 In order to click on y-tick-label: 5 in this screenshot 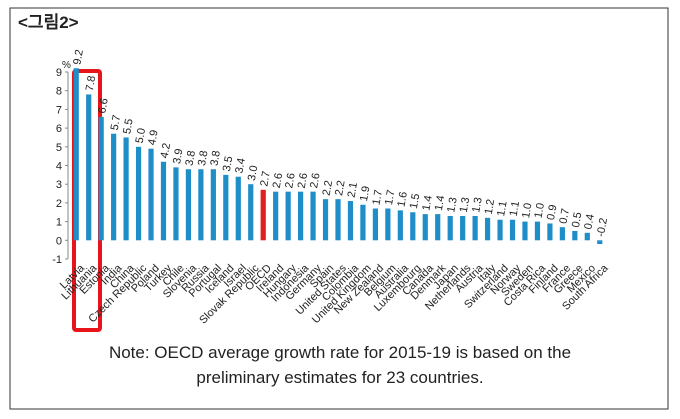, I will do `click(59, 148)`.